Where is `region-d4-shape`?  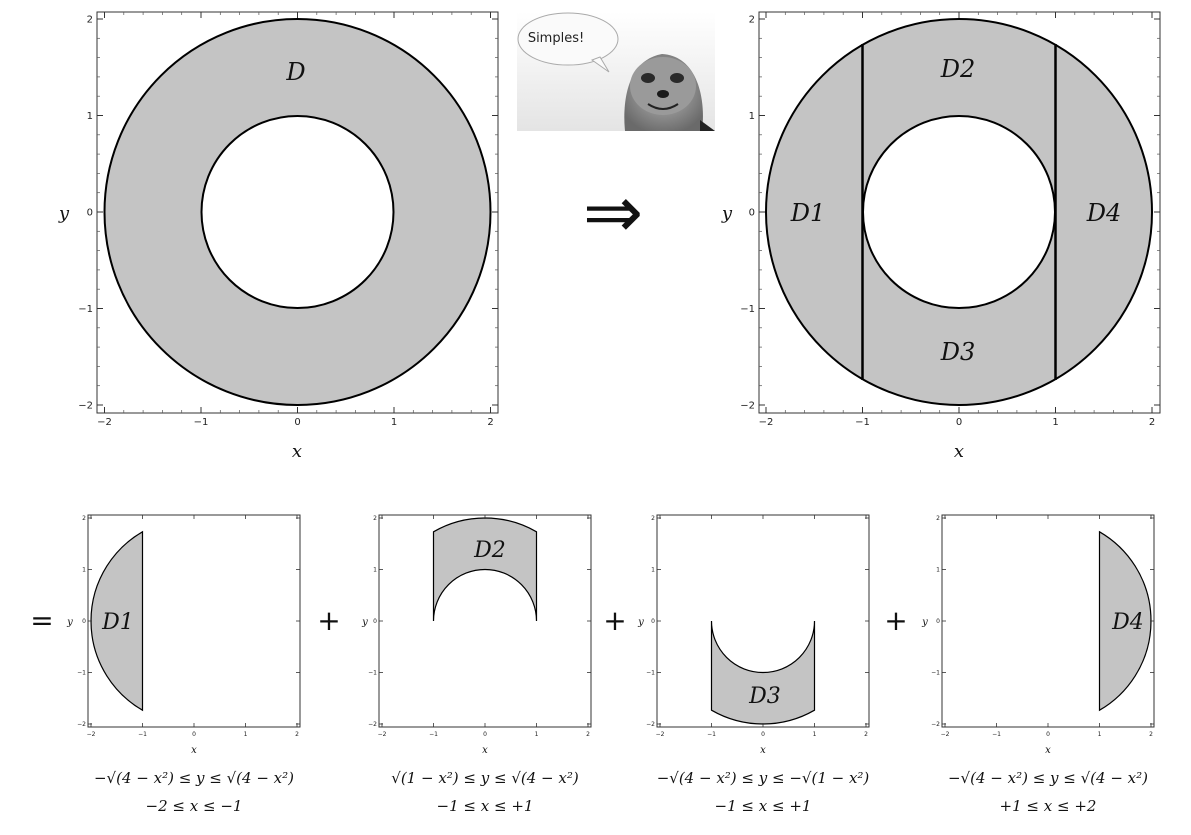 region-d4-shape is located at coordinates (1125, 621).